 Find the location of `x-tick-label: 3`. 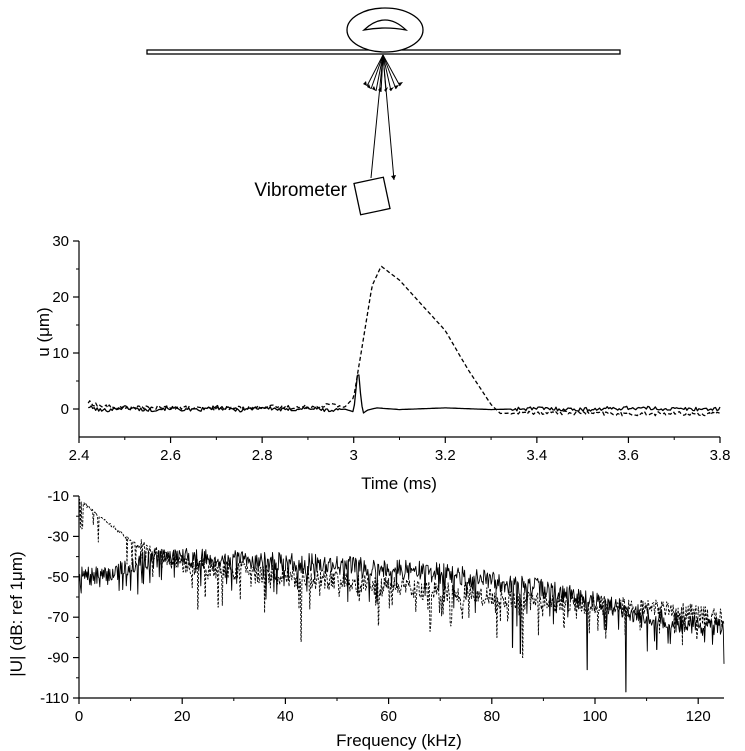

x-tick-label: 3 is located at coordinates (354, 455).